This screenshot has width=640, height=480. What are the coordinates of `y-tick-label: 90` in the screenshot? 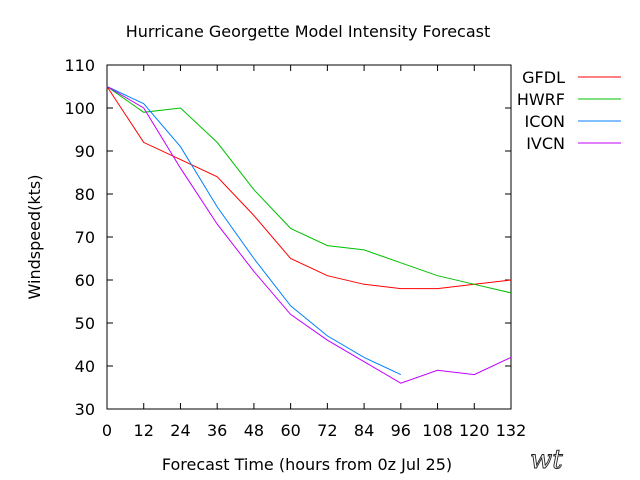 It's located at (85, 151).